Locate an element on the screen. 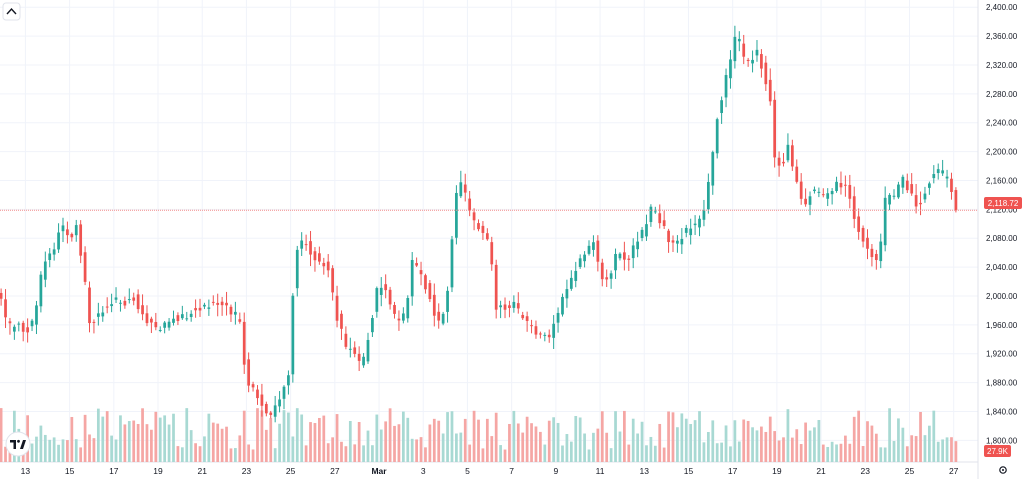 This screenshot has height=484, width=1024. y-tick-label: 2,400.00 is located at coordinates (1002, 7).